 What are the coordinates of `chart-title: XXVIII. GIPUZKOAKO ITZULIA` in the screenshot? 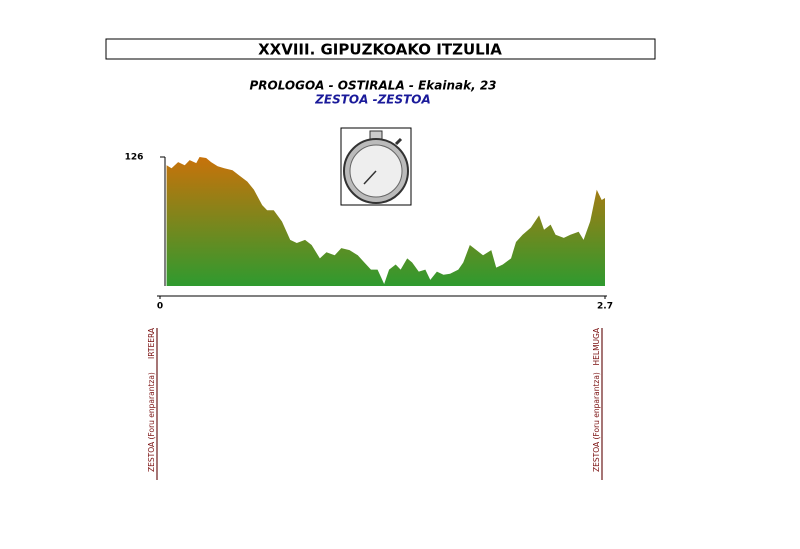 It's located at (380, 50).